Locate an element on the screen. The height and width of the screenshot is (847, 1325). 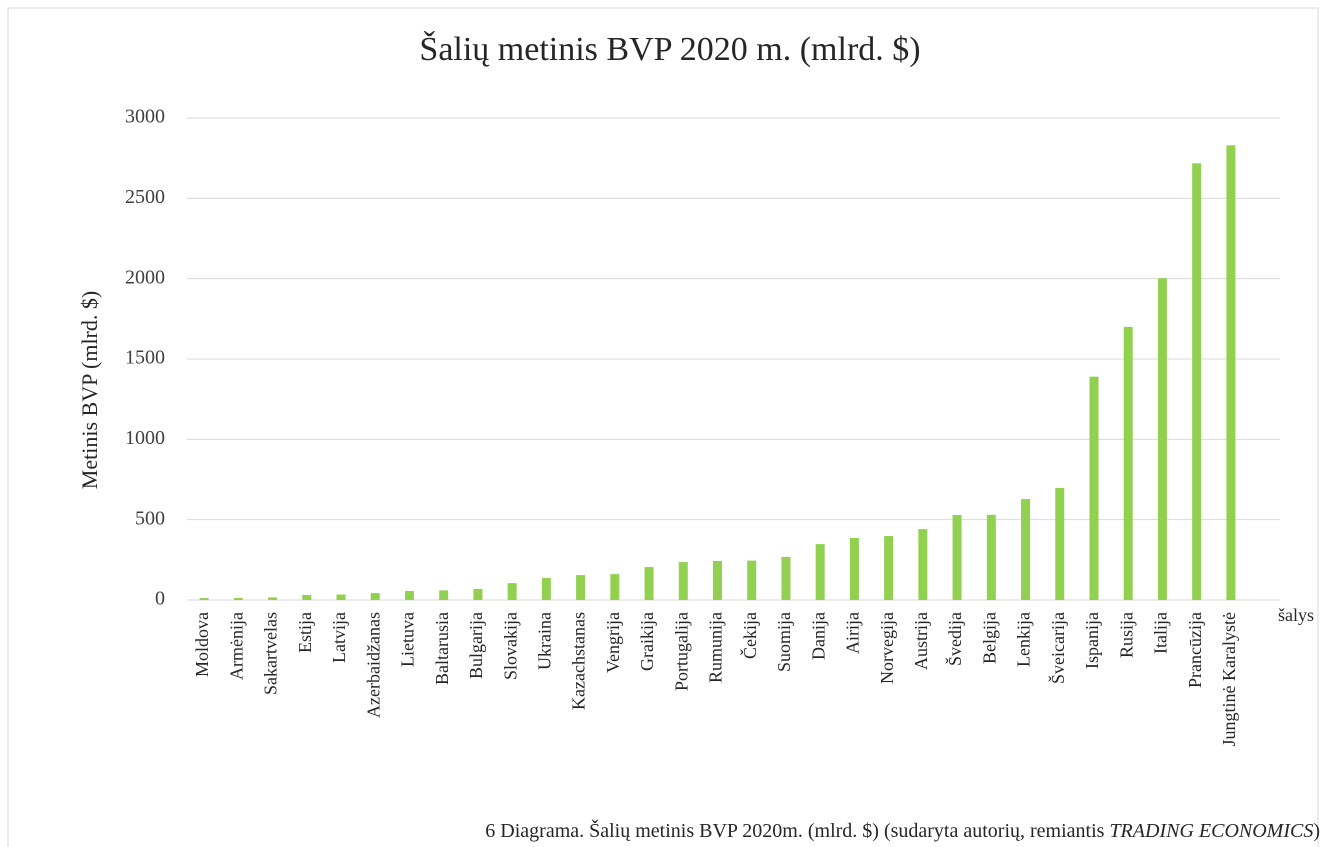
caption-end: ) is located at coordinates (1316, 831).